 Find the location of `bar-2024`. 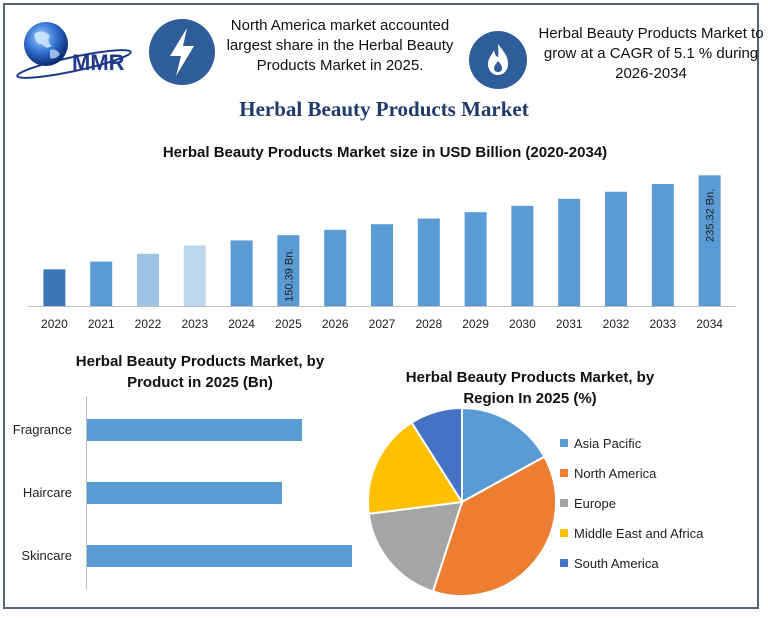

bar-2024 is located at coordinates (241, 273).